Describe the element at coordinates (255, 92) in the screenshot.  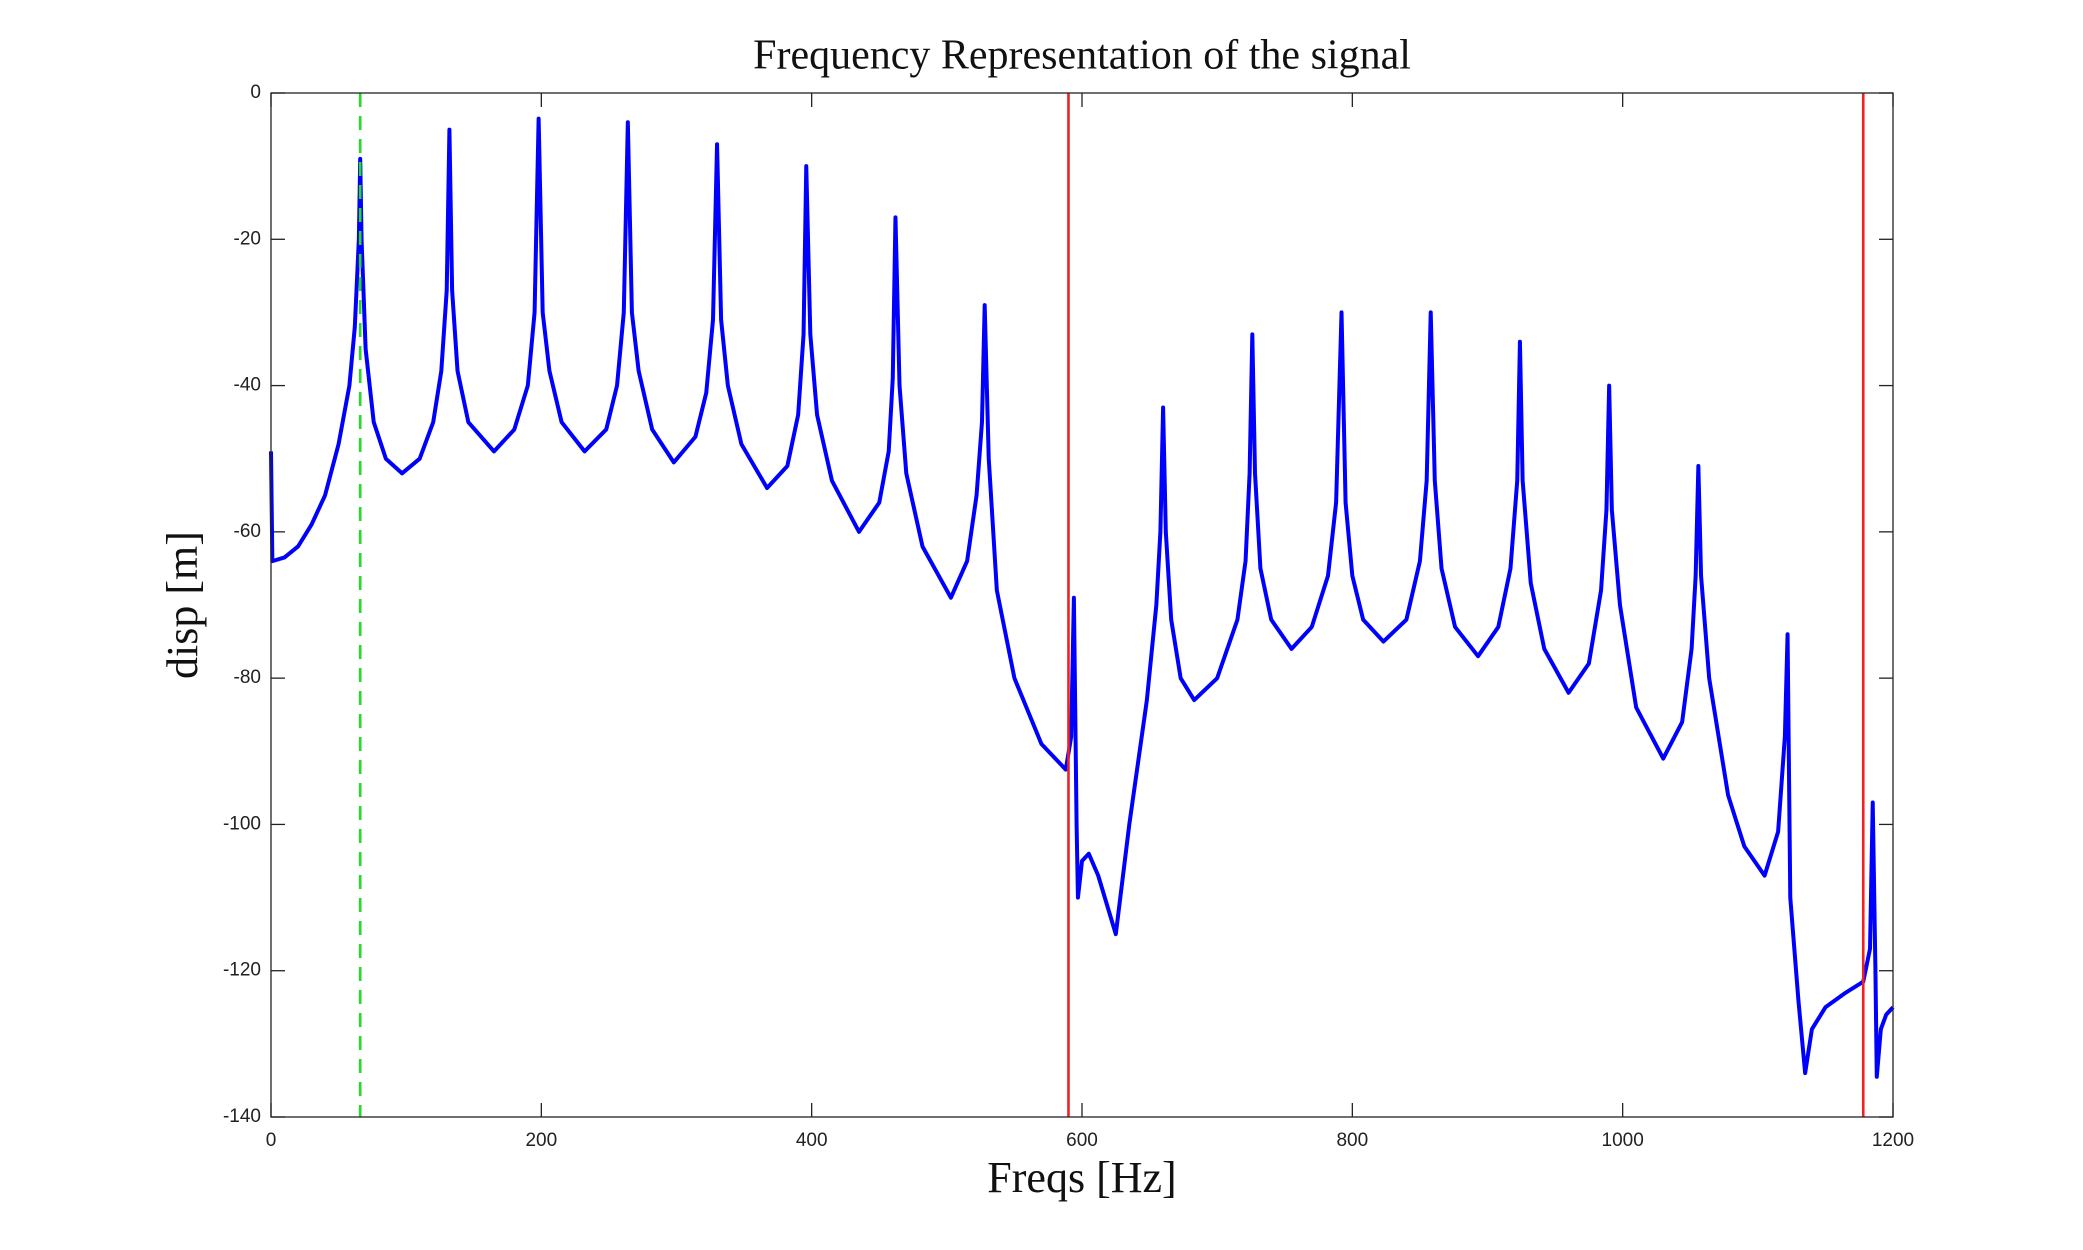
I see `y-tick-label: 0` at that location.